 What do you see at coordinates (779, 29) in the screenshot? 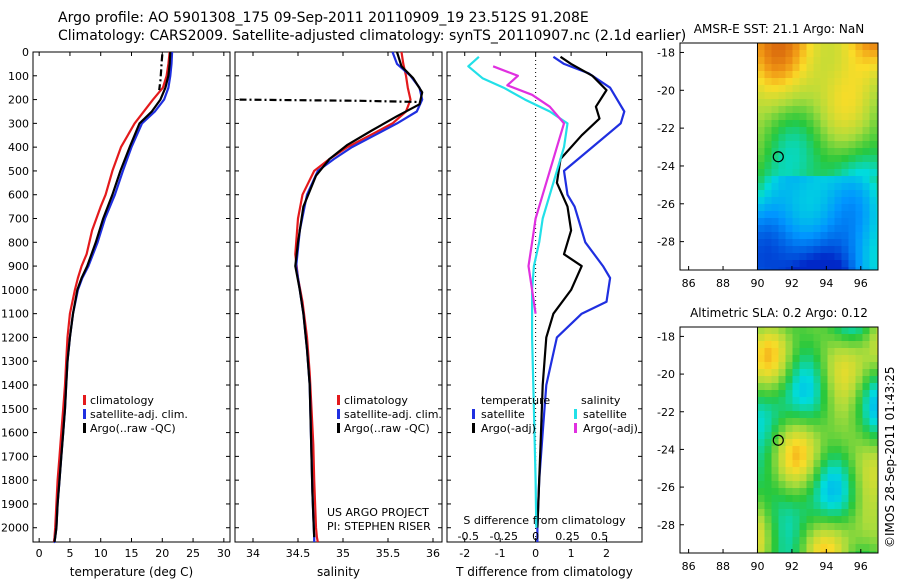
I see `sst_map-title: AMSR-E SST: 21.1 Argo: NaN` at bounding box center [779, 29].